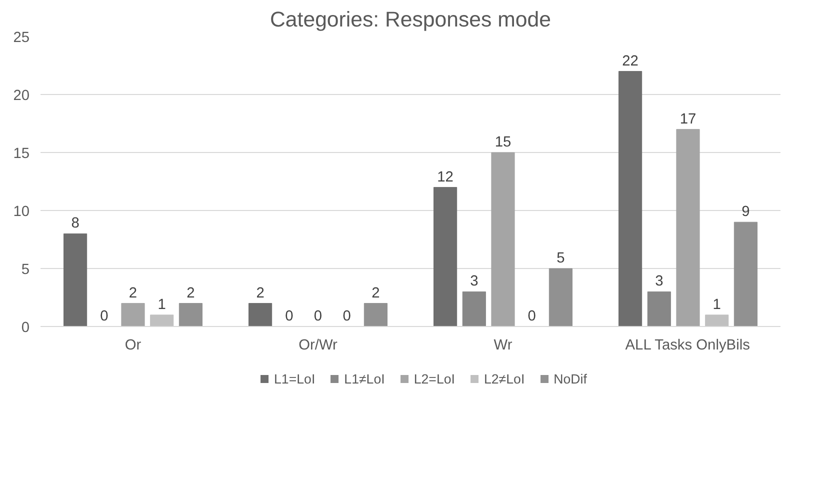  What do you see at coordinates (410, 20) in the screenshot?
I see `chart-title: Categories: Responses mode` at bounding box center [410, 20].